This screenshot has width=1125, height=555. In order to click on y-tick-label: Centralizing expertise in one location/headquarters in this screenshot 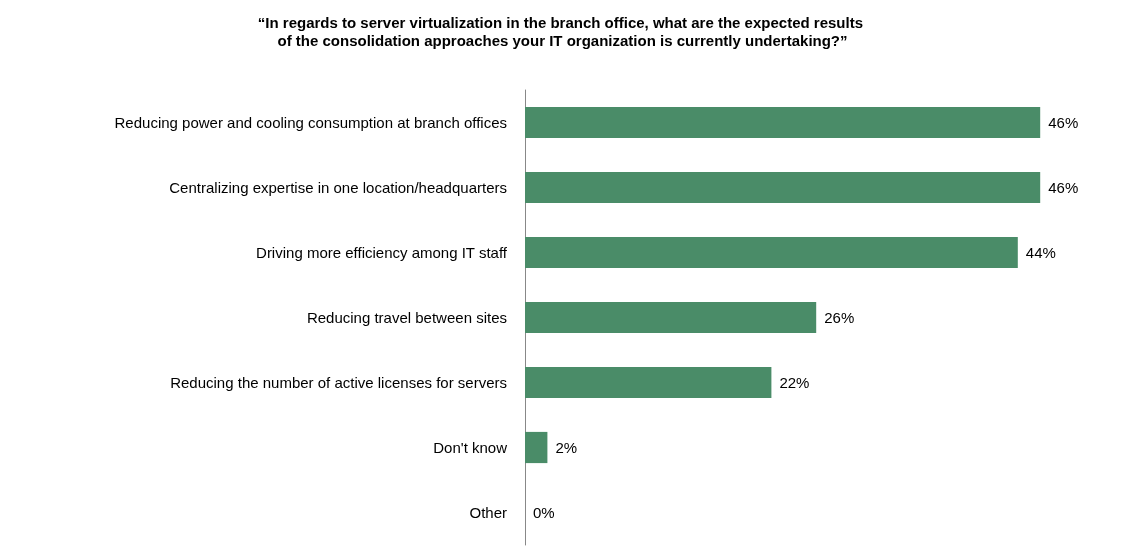, I will do `click(338, 187)`.